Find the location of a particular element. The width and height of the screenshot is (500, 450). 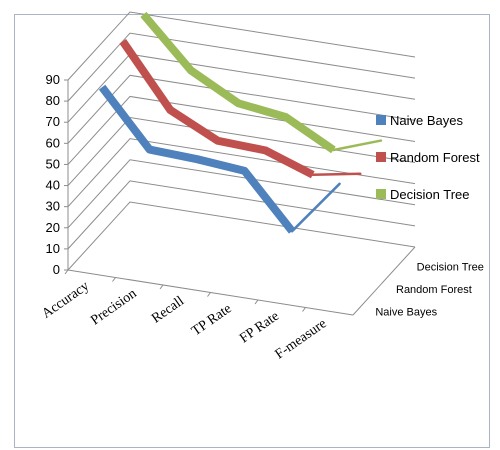

y-tick-label: 70 is located at coordinates (53, 121).